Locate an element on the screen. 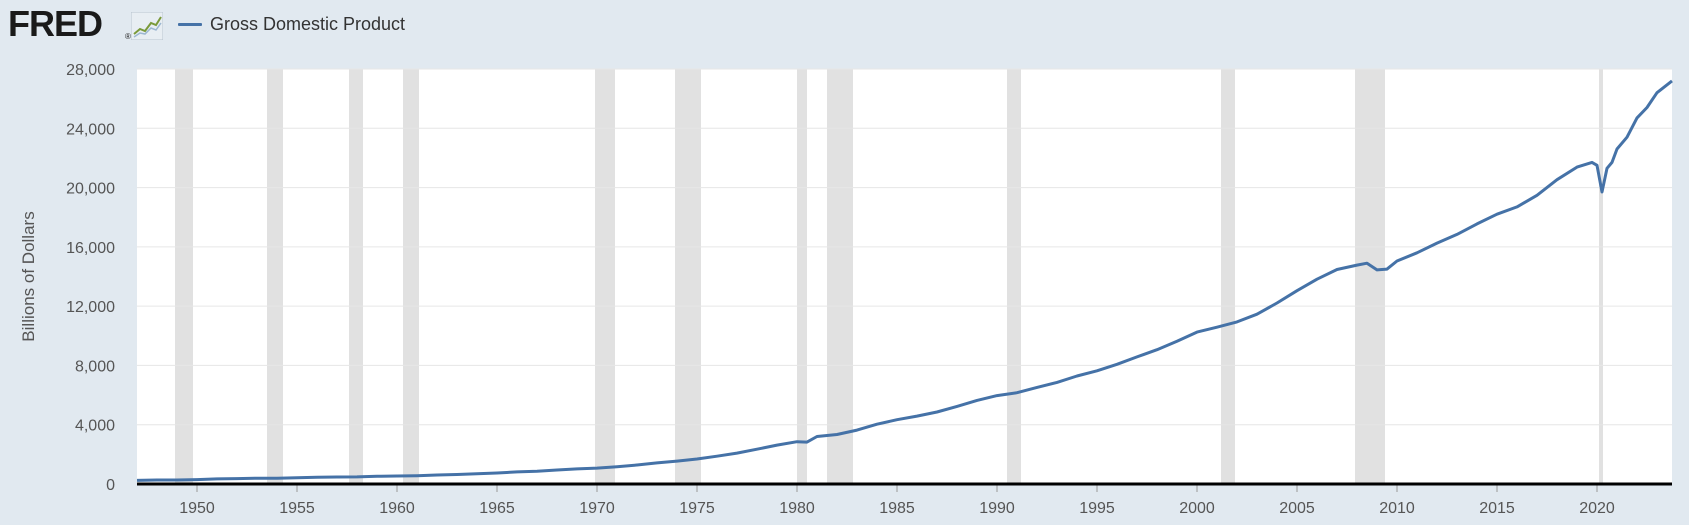 This screenshot has width=1689, height=525. legend-swatch is located at coordinates (190, 24).